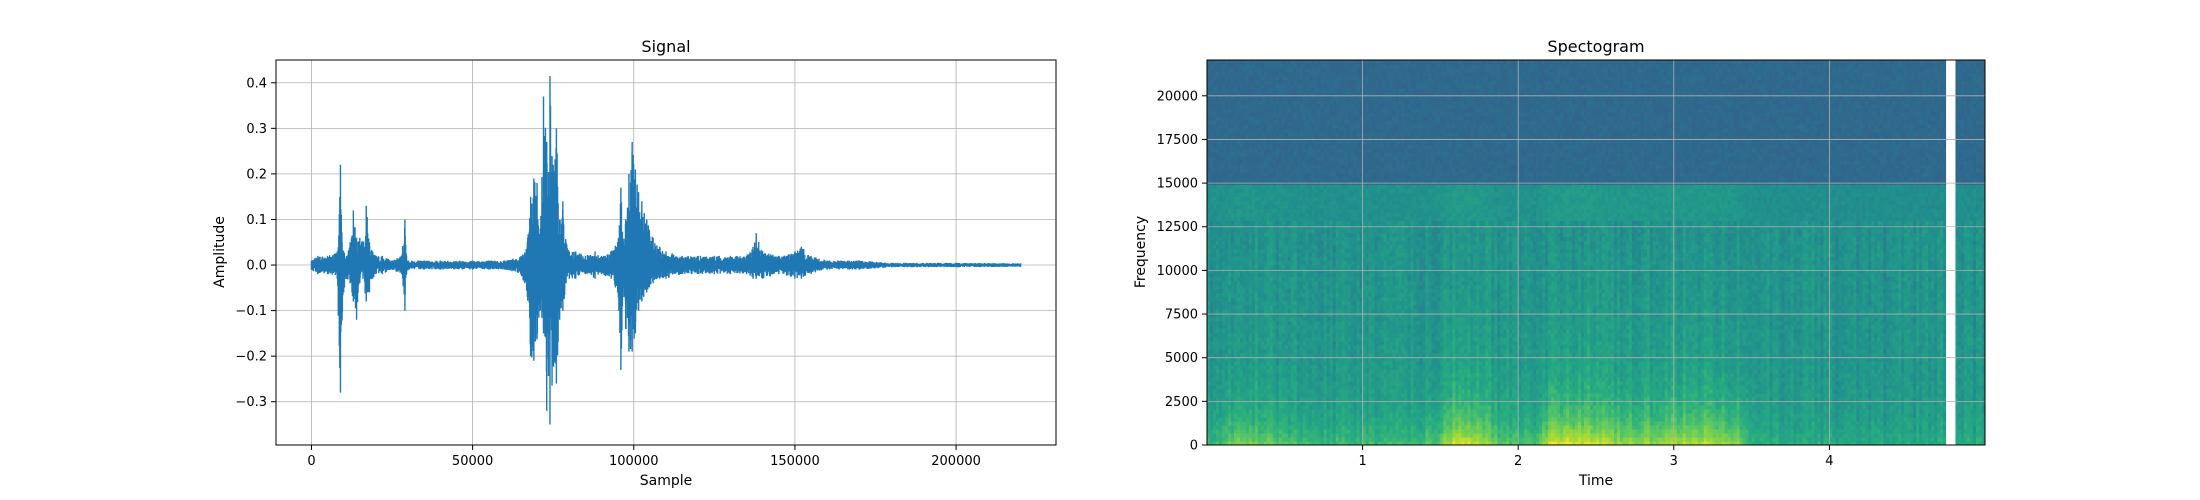  I want to click on signal-y-tick-label: 0.2, so click(256, 174).